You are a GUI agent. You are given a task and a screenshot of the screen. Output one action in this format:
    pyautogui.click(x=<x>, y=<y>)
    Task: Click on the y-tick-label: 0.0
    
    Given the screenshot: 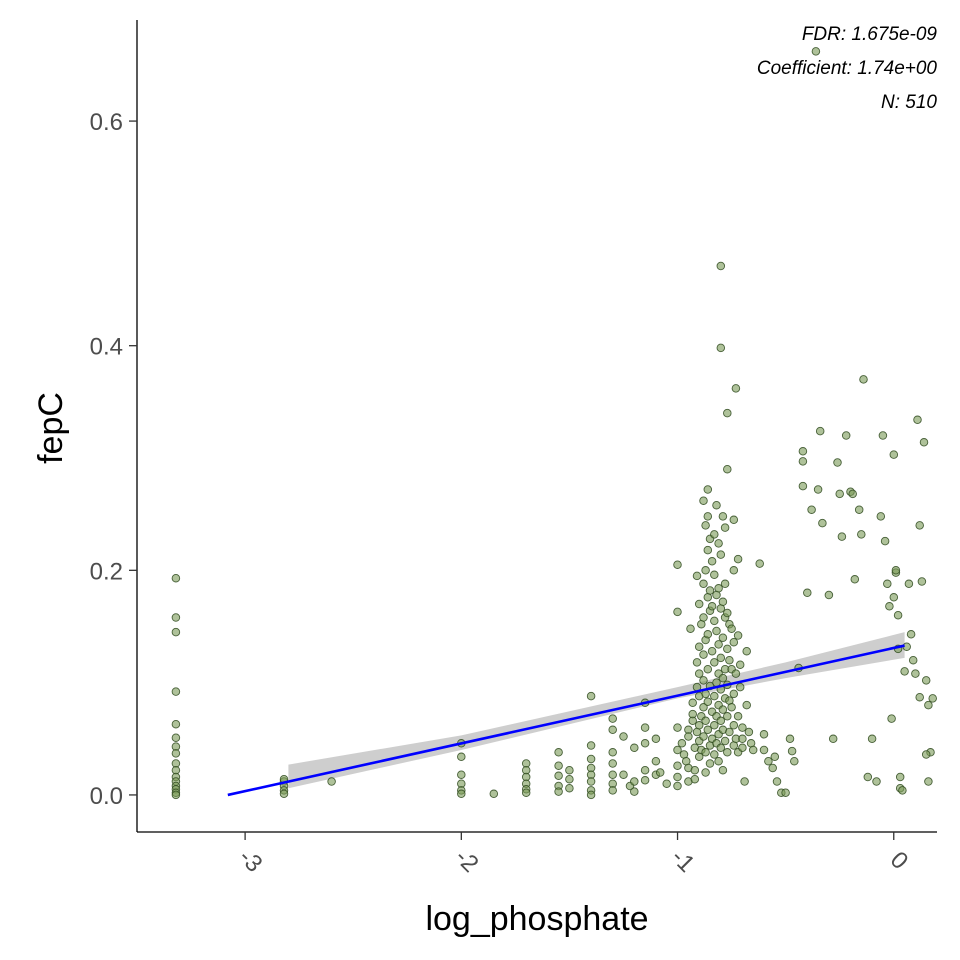 What is the action you would take?
    pyautogui.click(x=106, y=796)
    